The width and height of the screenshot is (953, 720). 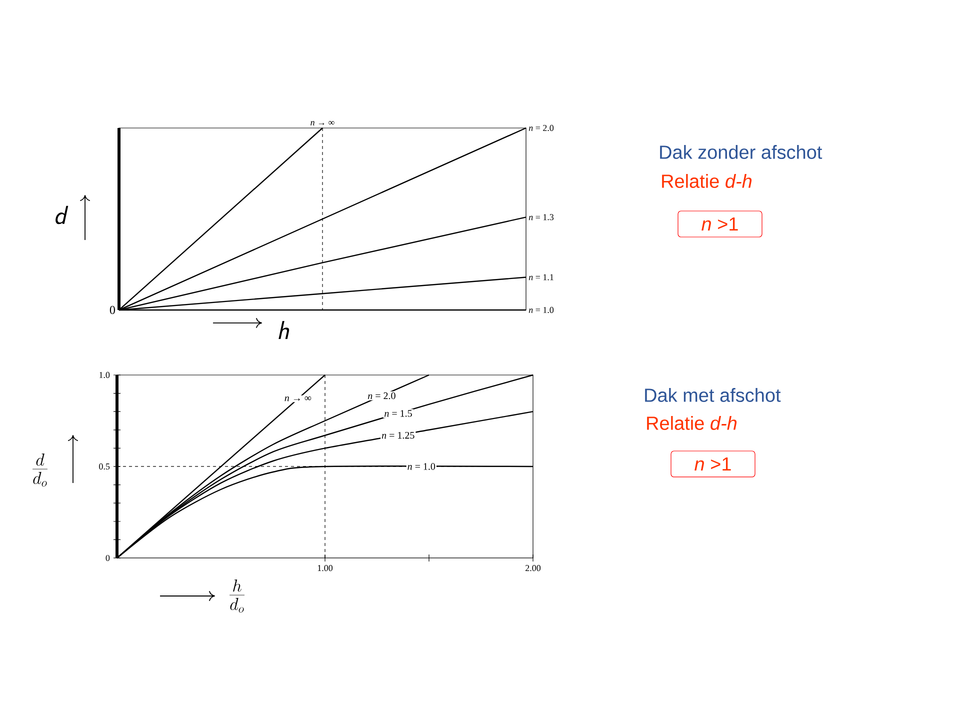 I want to click on y-tick-label: 1.0, so click(x=105, y=375).